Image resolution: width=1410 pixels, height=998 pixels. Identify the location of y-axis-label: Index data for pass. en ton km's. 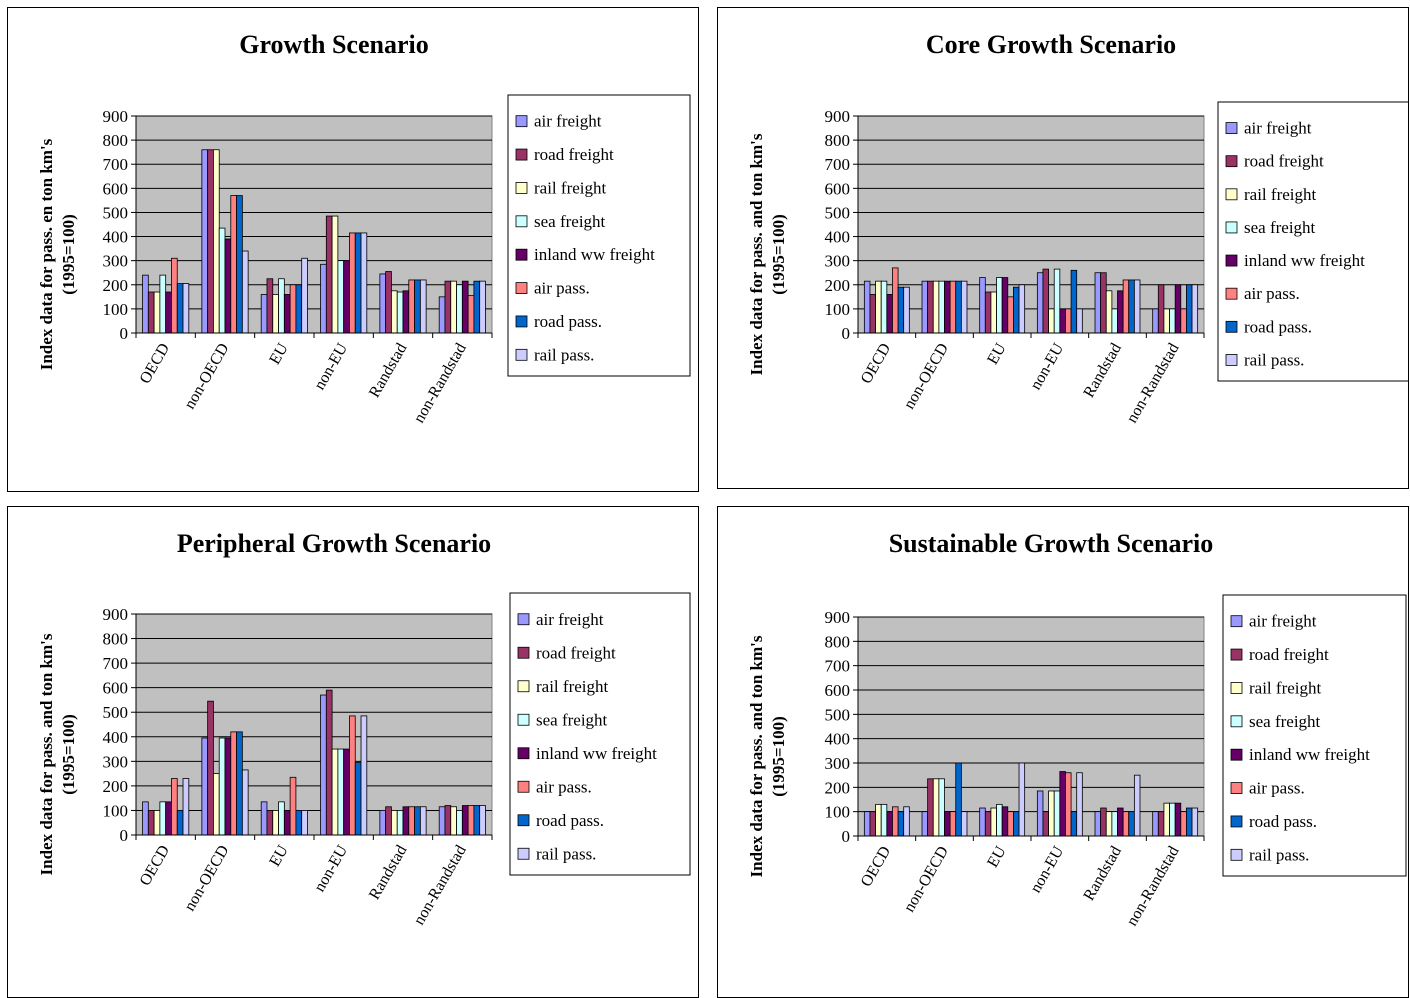
(46, 254).